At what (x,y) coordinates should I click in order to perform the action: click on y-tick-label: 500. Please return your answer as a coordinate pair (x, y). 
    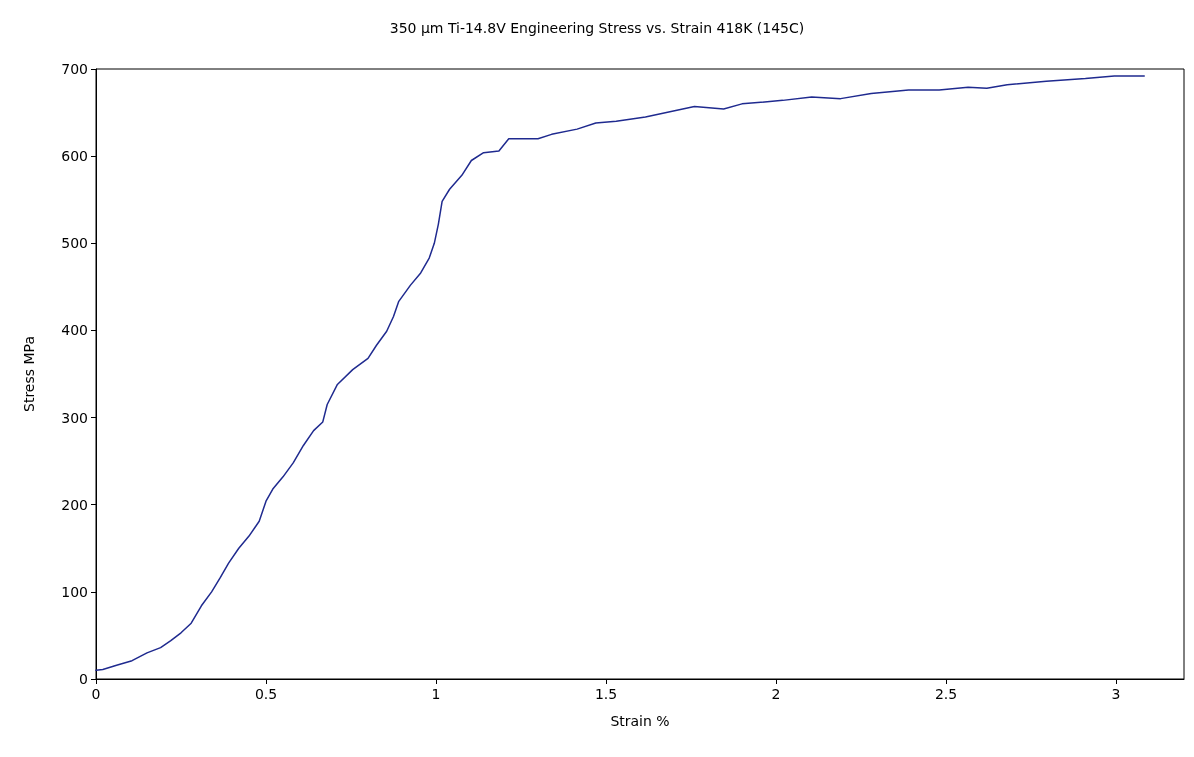
    Looking at the image, I should click on (74, 243).